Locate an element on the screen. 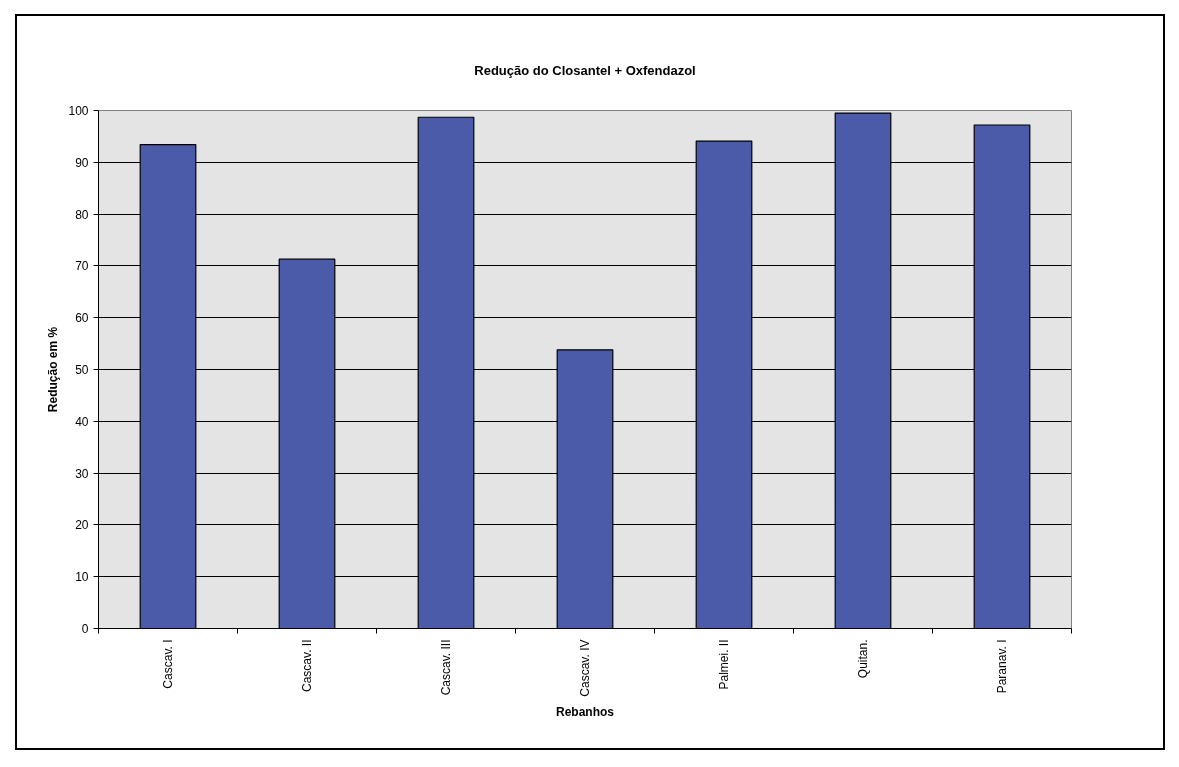 The width and height of the screenshot is (1179, 767). y-tick-label: 30 is located at coordinates (82, 473).